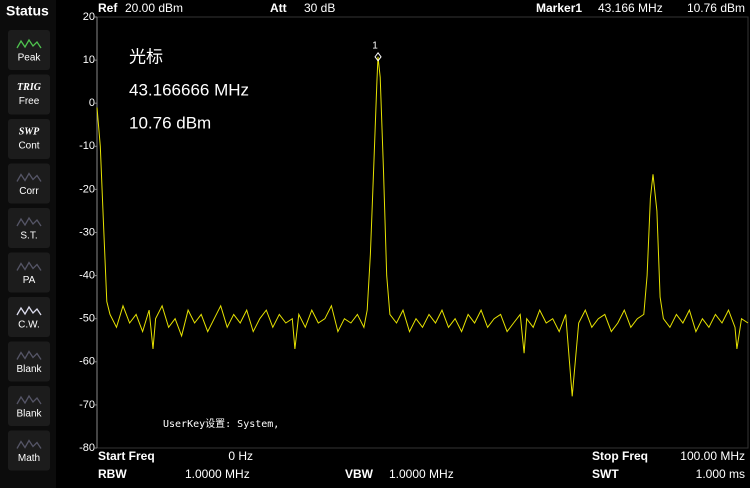 This screenshot has width=750, height=488. What do you see at coordinates (108, 8) in the screenshot?
I see `ref-label: Ref` at bounding box center [108, 8].